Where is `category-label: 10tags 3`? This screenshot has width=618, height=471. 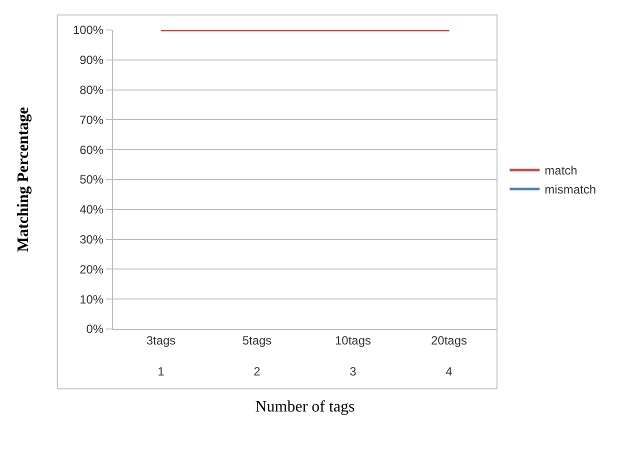
category-label: 10tags 3 is located at coordinates (353, 356).